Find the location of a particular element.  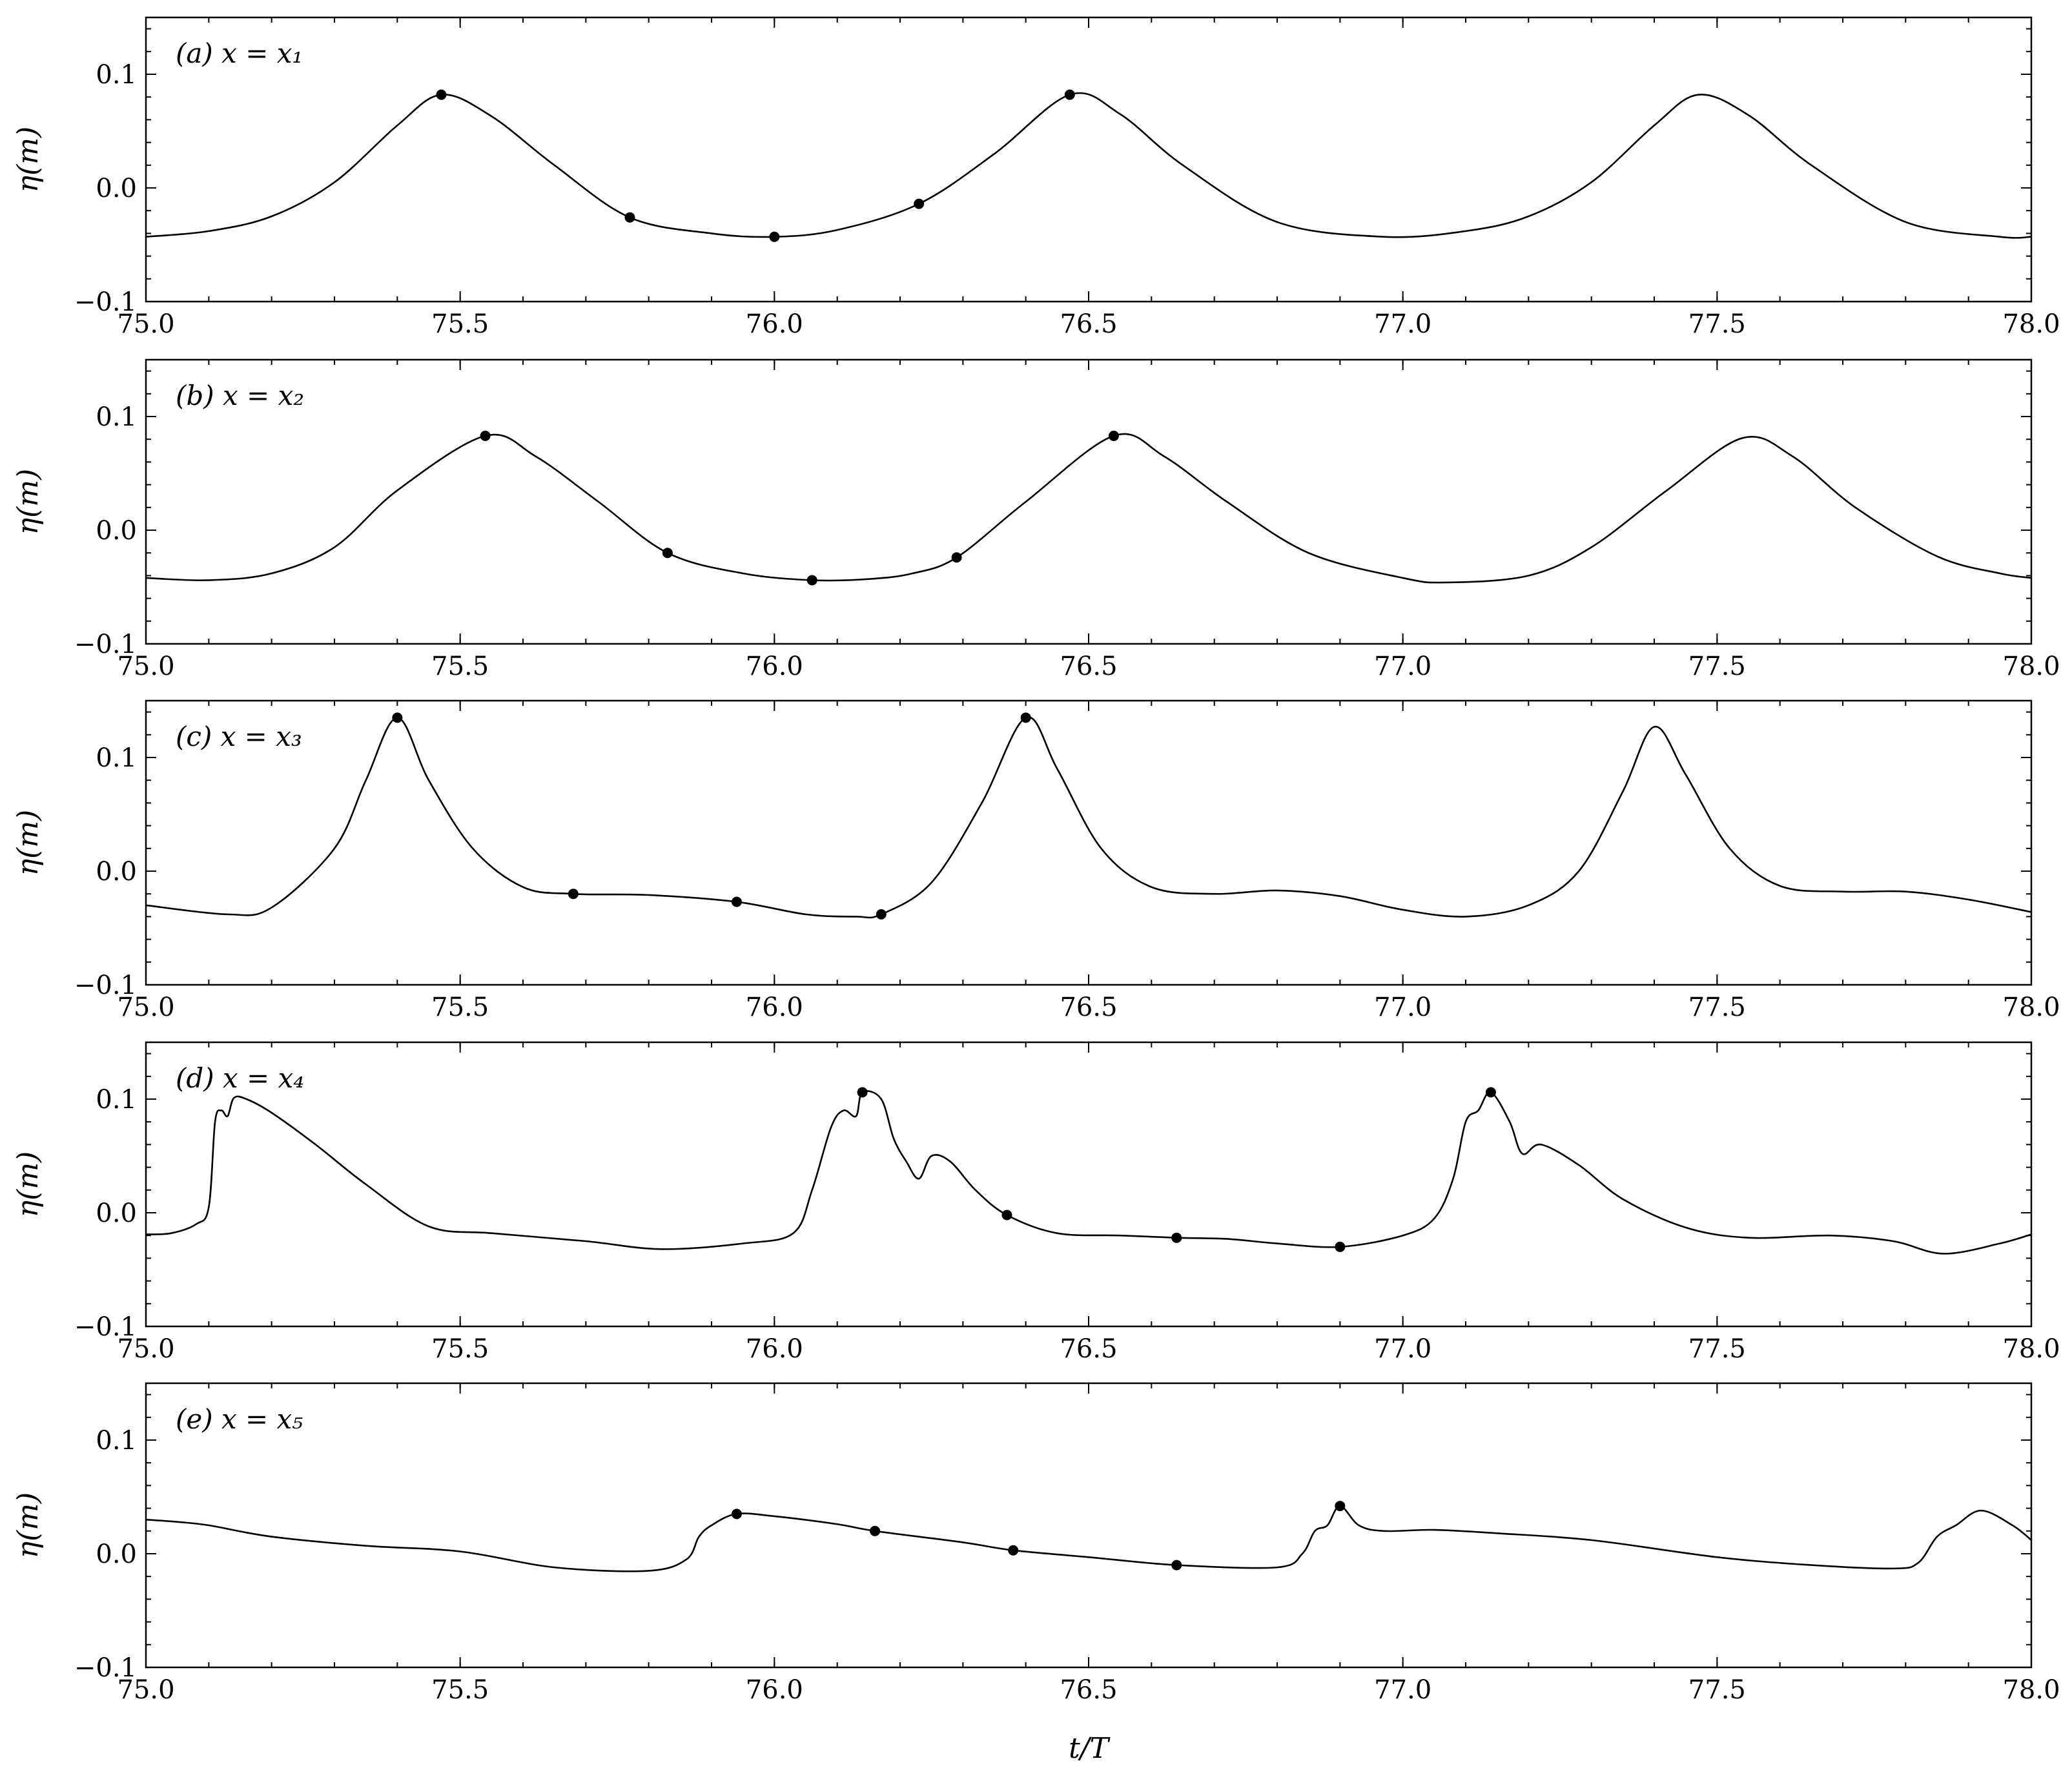

panel-label: (b) x = x₂ is located at coordinates (240, 395).